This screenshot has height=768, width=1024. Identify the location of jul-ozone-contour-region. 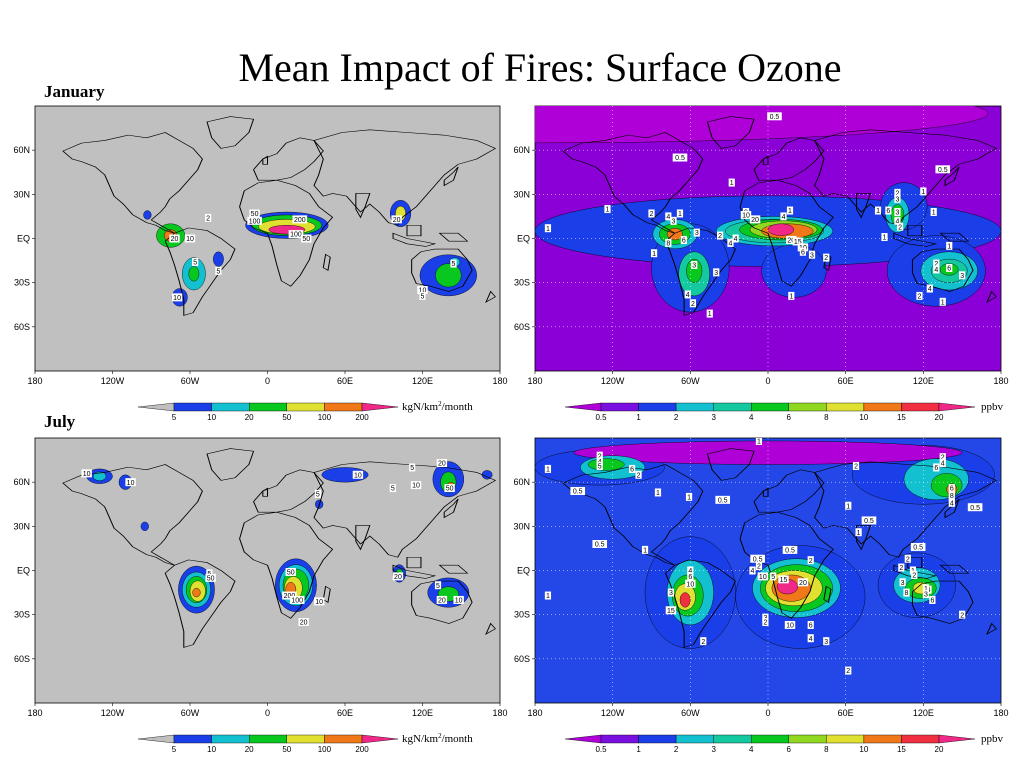
(606, 464).